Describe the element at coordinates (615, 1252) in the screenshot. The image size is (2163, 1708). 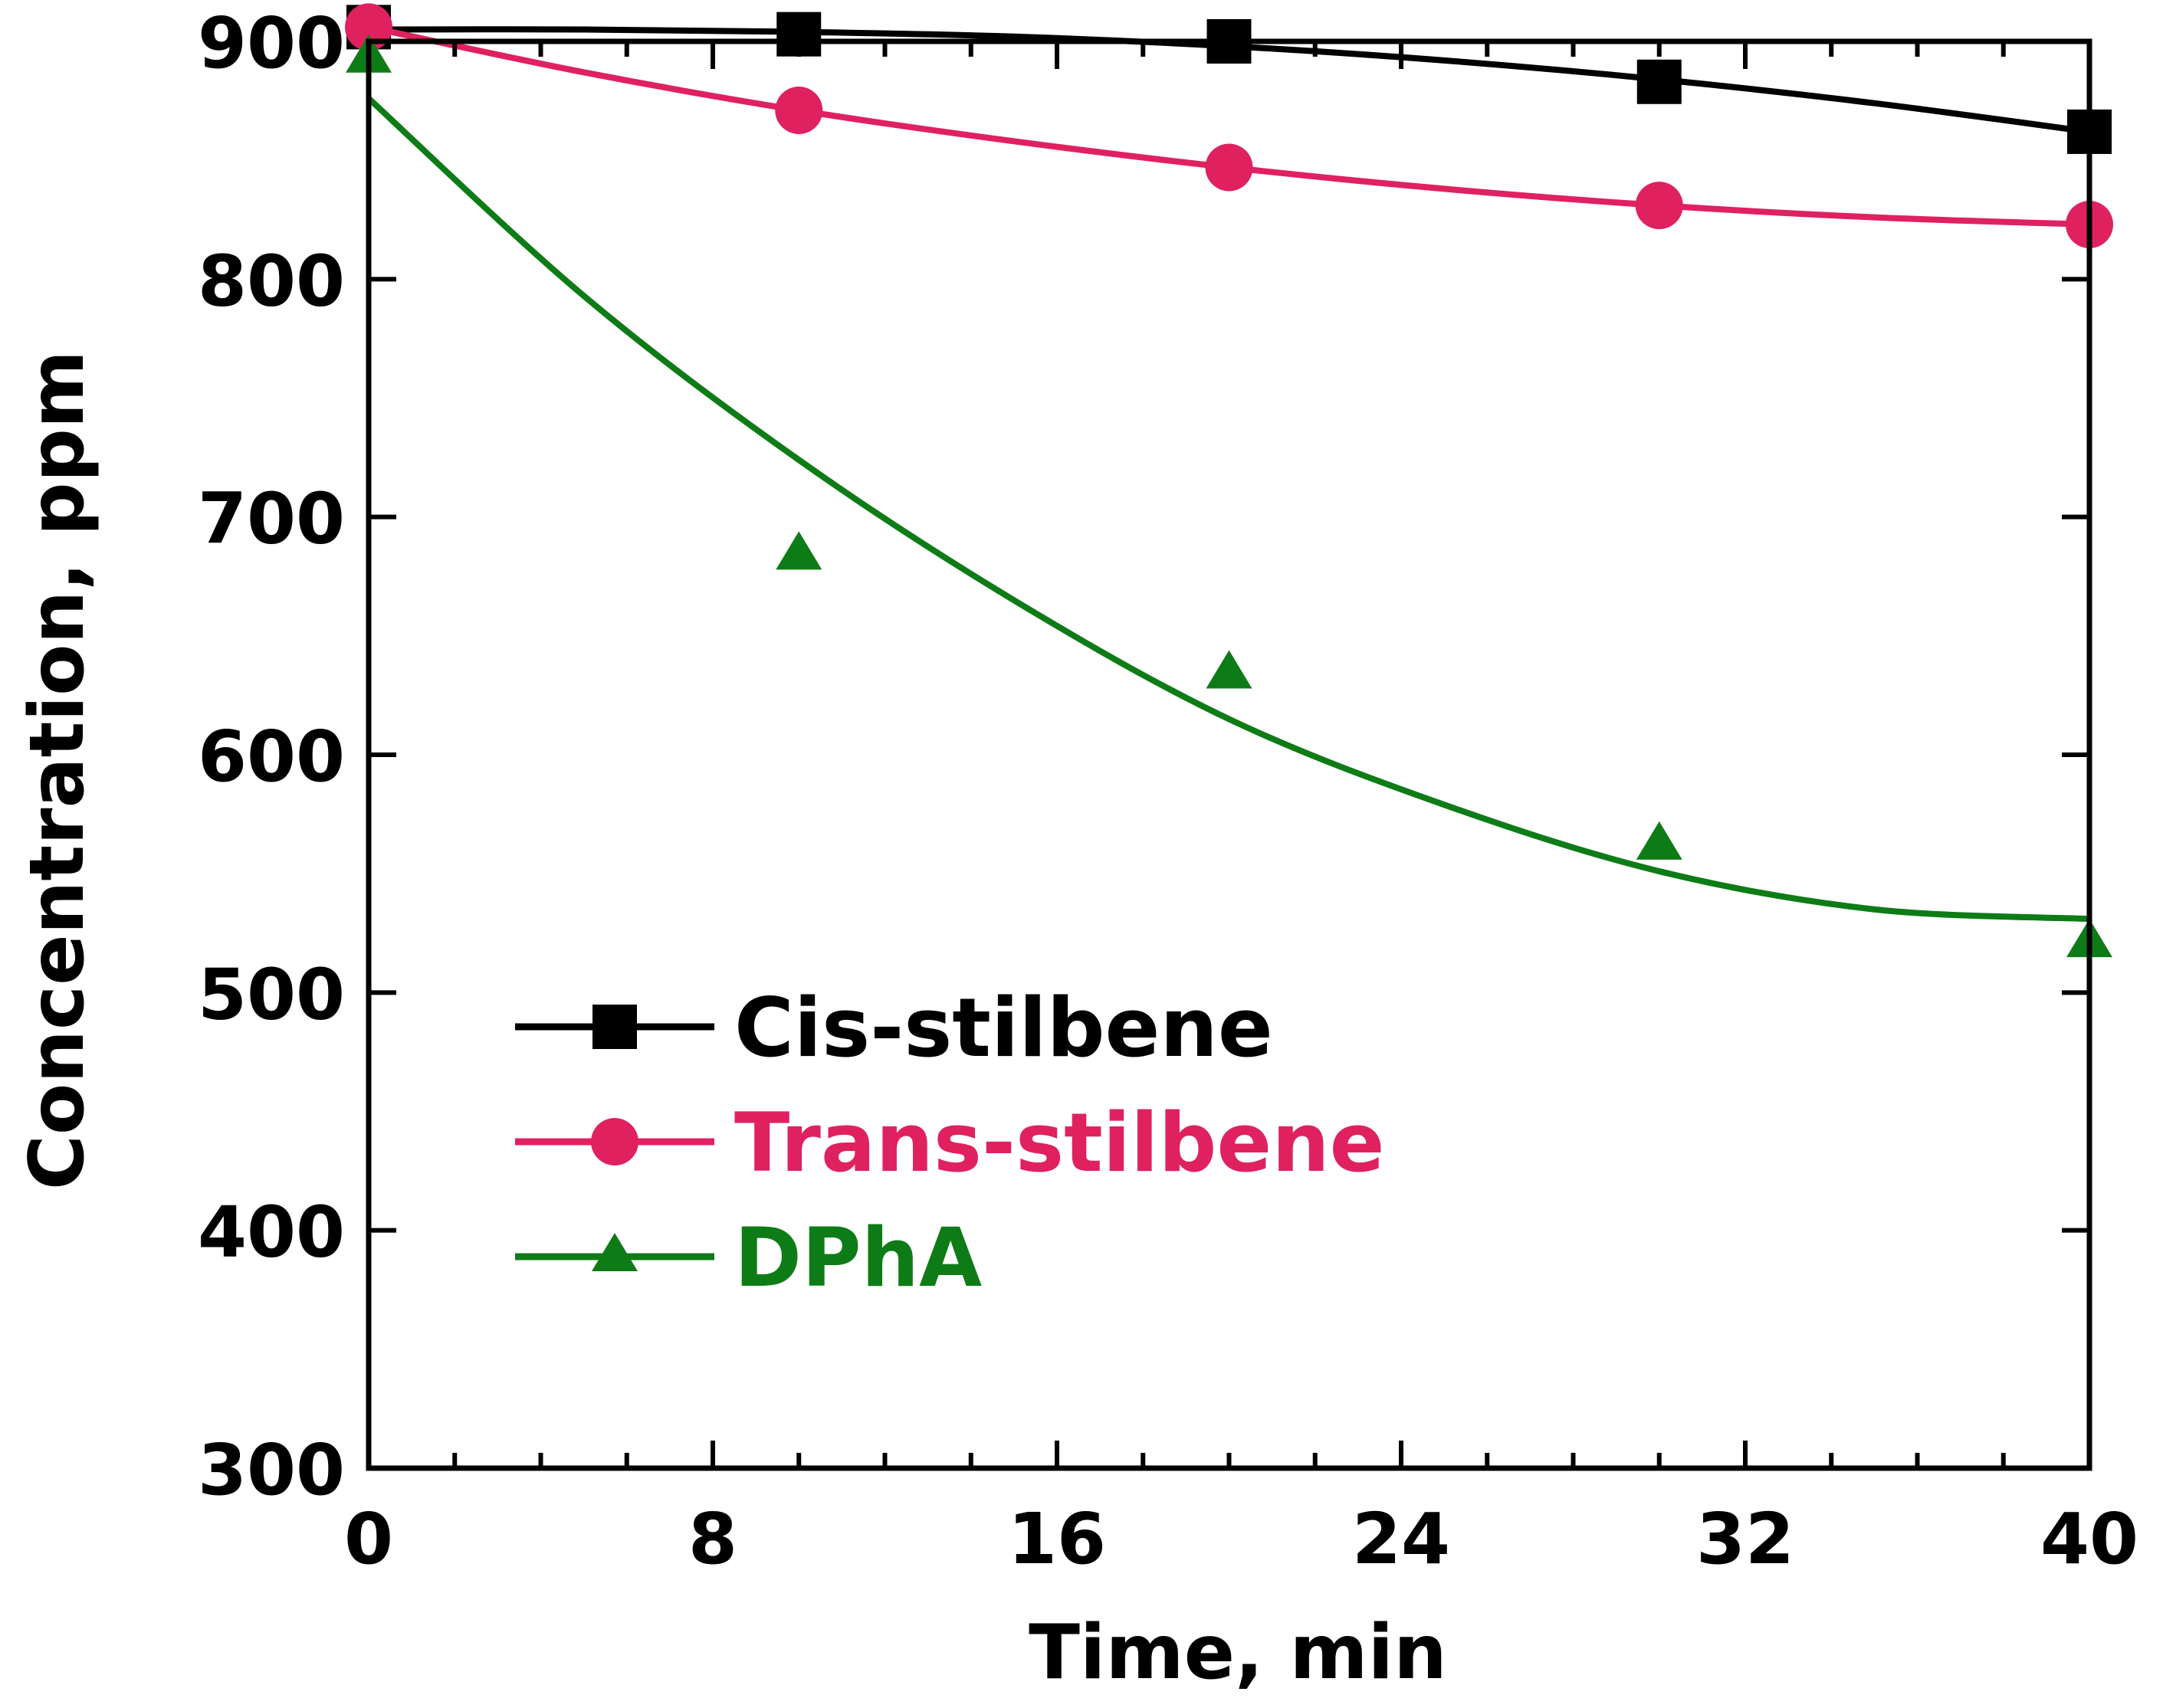
I see `legend-marker-dpha` at that location.